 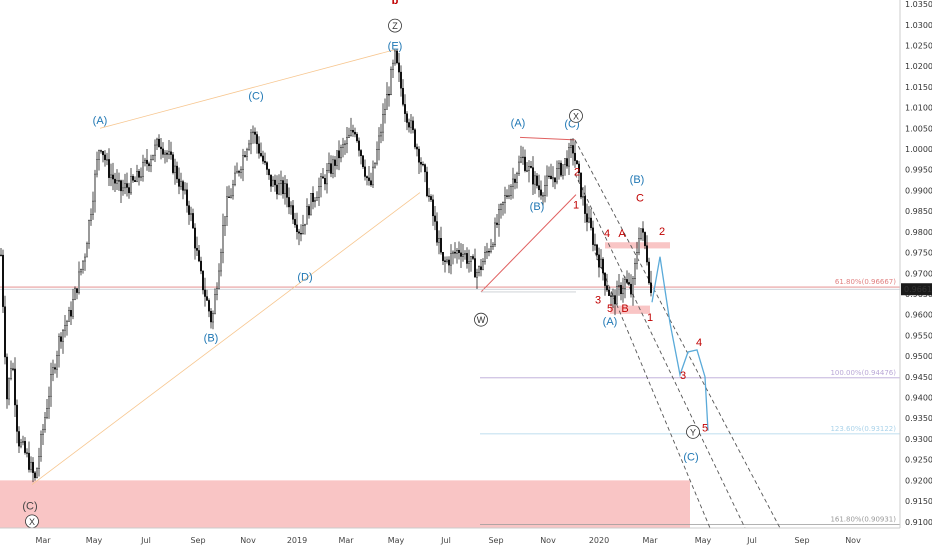 I want to click on wave-label-21: B, so click(x=624, y=309).